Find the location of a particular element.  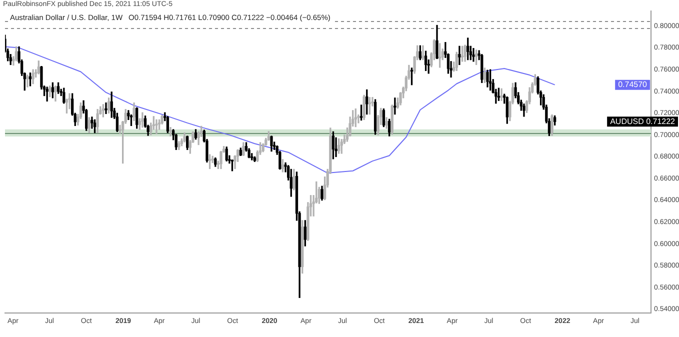

annotation: 0.74570 is located at coordinates (633, 85).